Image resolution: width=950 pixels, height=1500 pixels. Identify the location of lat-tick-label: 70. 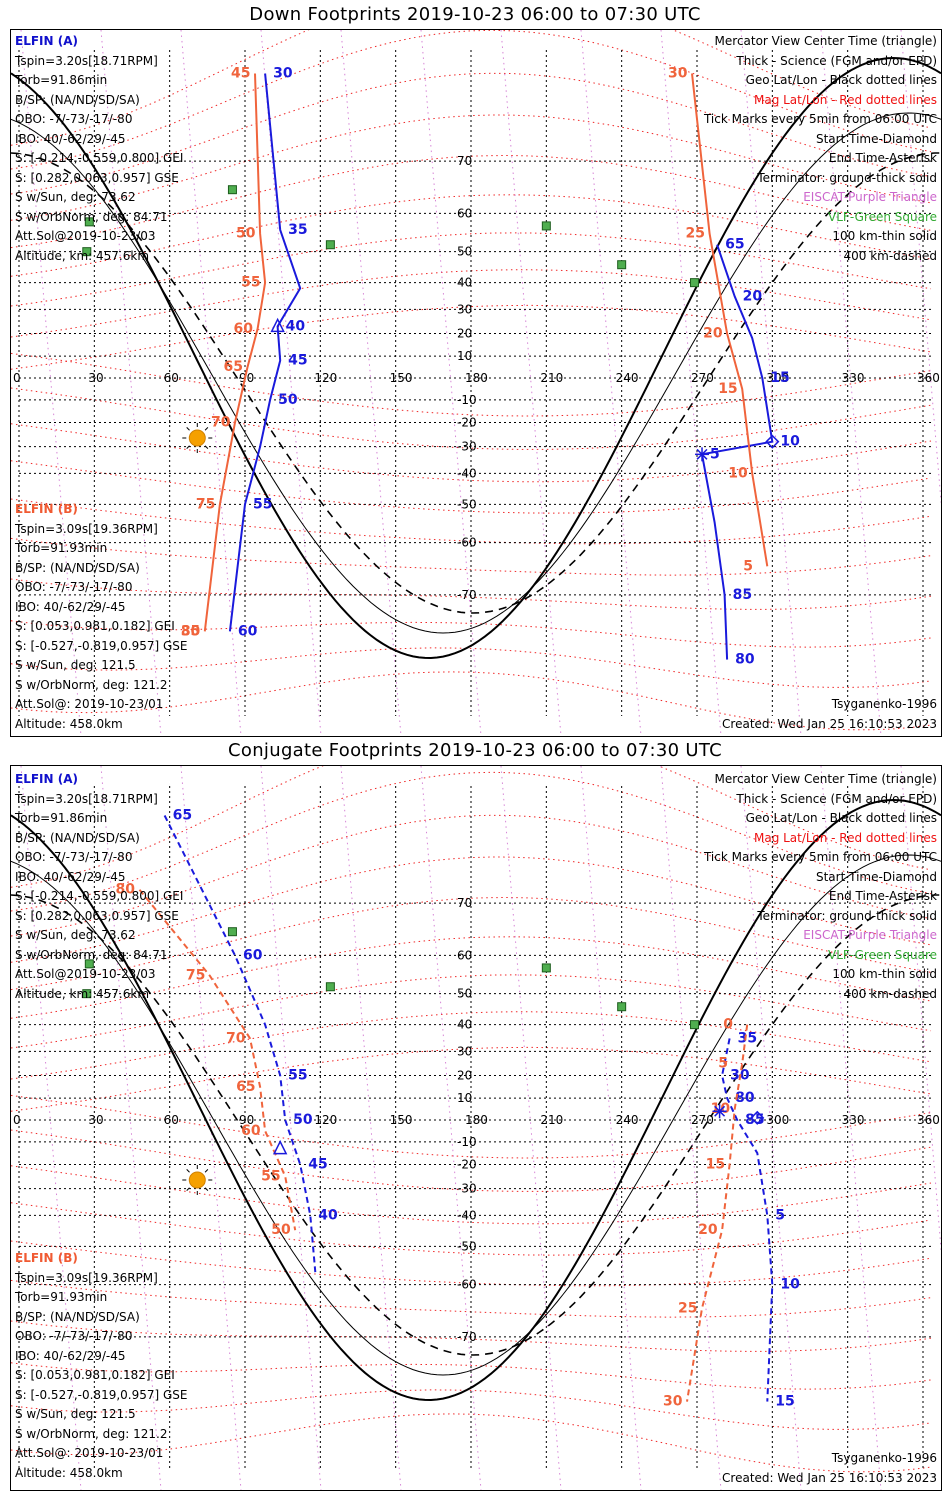
(464, 161).